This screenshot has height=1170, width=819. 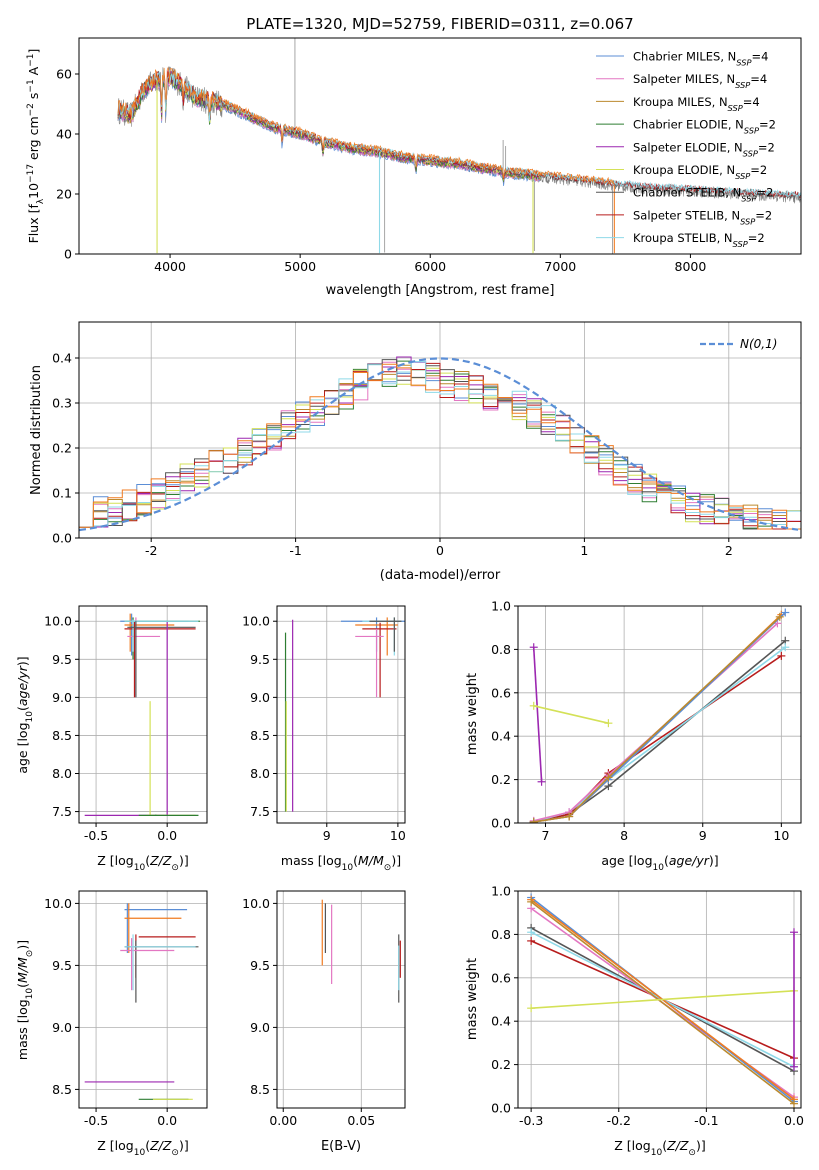 What do you see at coordinates (33, 72) in the screenshot?
I see `label-part: A` at bounding box center [33, 72].